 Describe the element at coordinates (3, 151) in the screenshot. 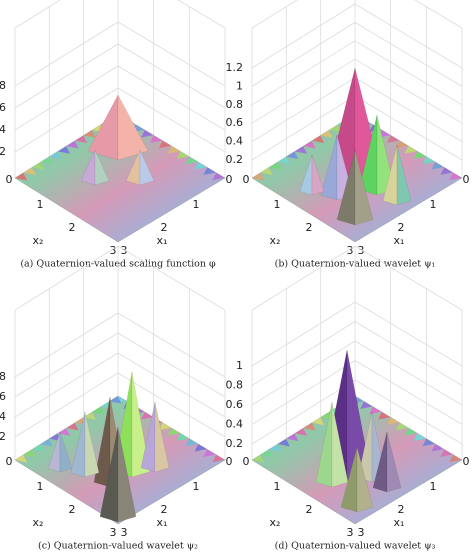

I see `z-tick-label: 0.2` at that location.